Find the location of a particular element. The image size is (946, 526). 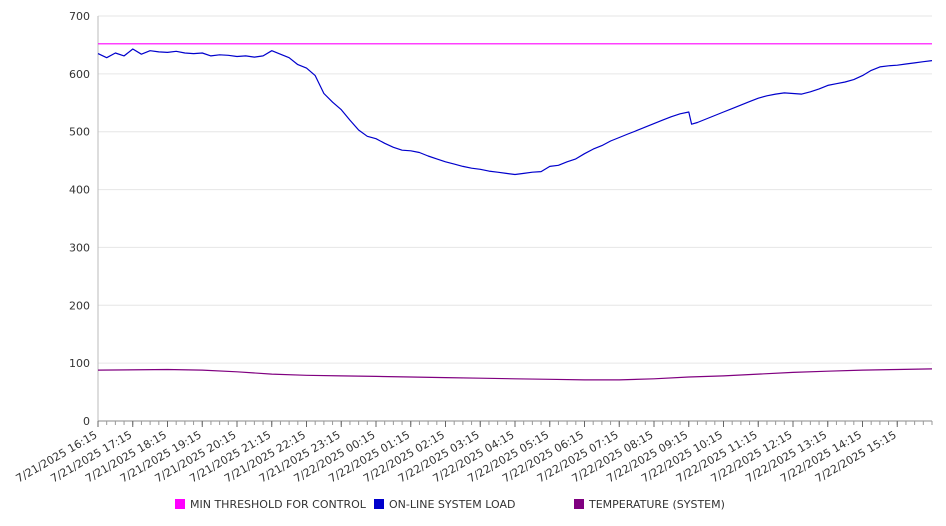

y-tick-label: 300 is located at coordinates (79, 247).